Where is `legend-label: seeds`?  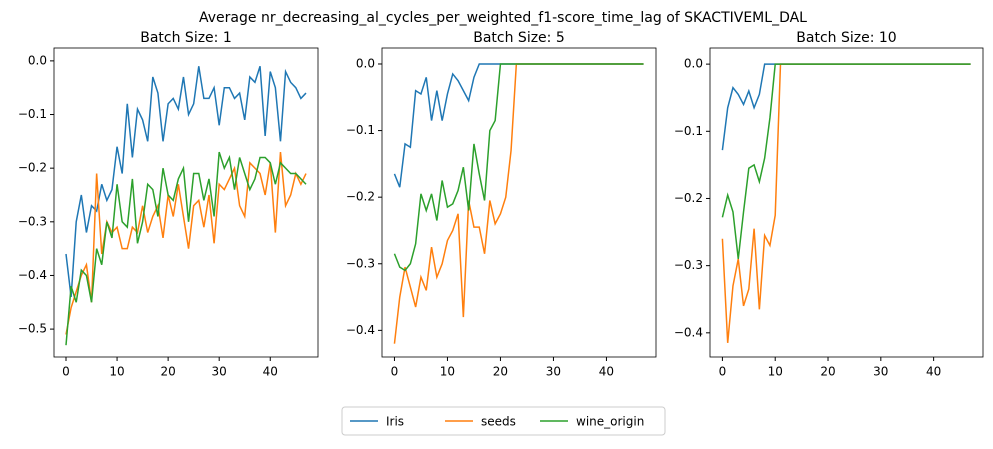 legend-label: seeds is located at coordinates (498, 422).